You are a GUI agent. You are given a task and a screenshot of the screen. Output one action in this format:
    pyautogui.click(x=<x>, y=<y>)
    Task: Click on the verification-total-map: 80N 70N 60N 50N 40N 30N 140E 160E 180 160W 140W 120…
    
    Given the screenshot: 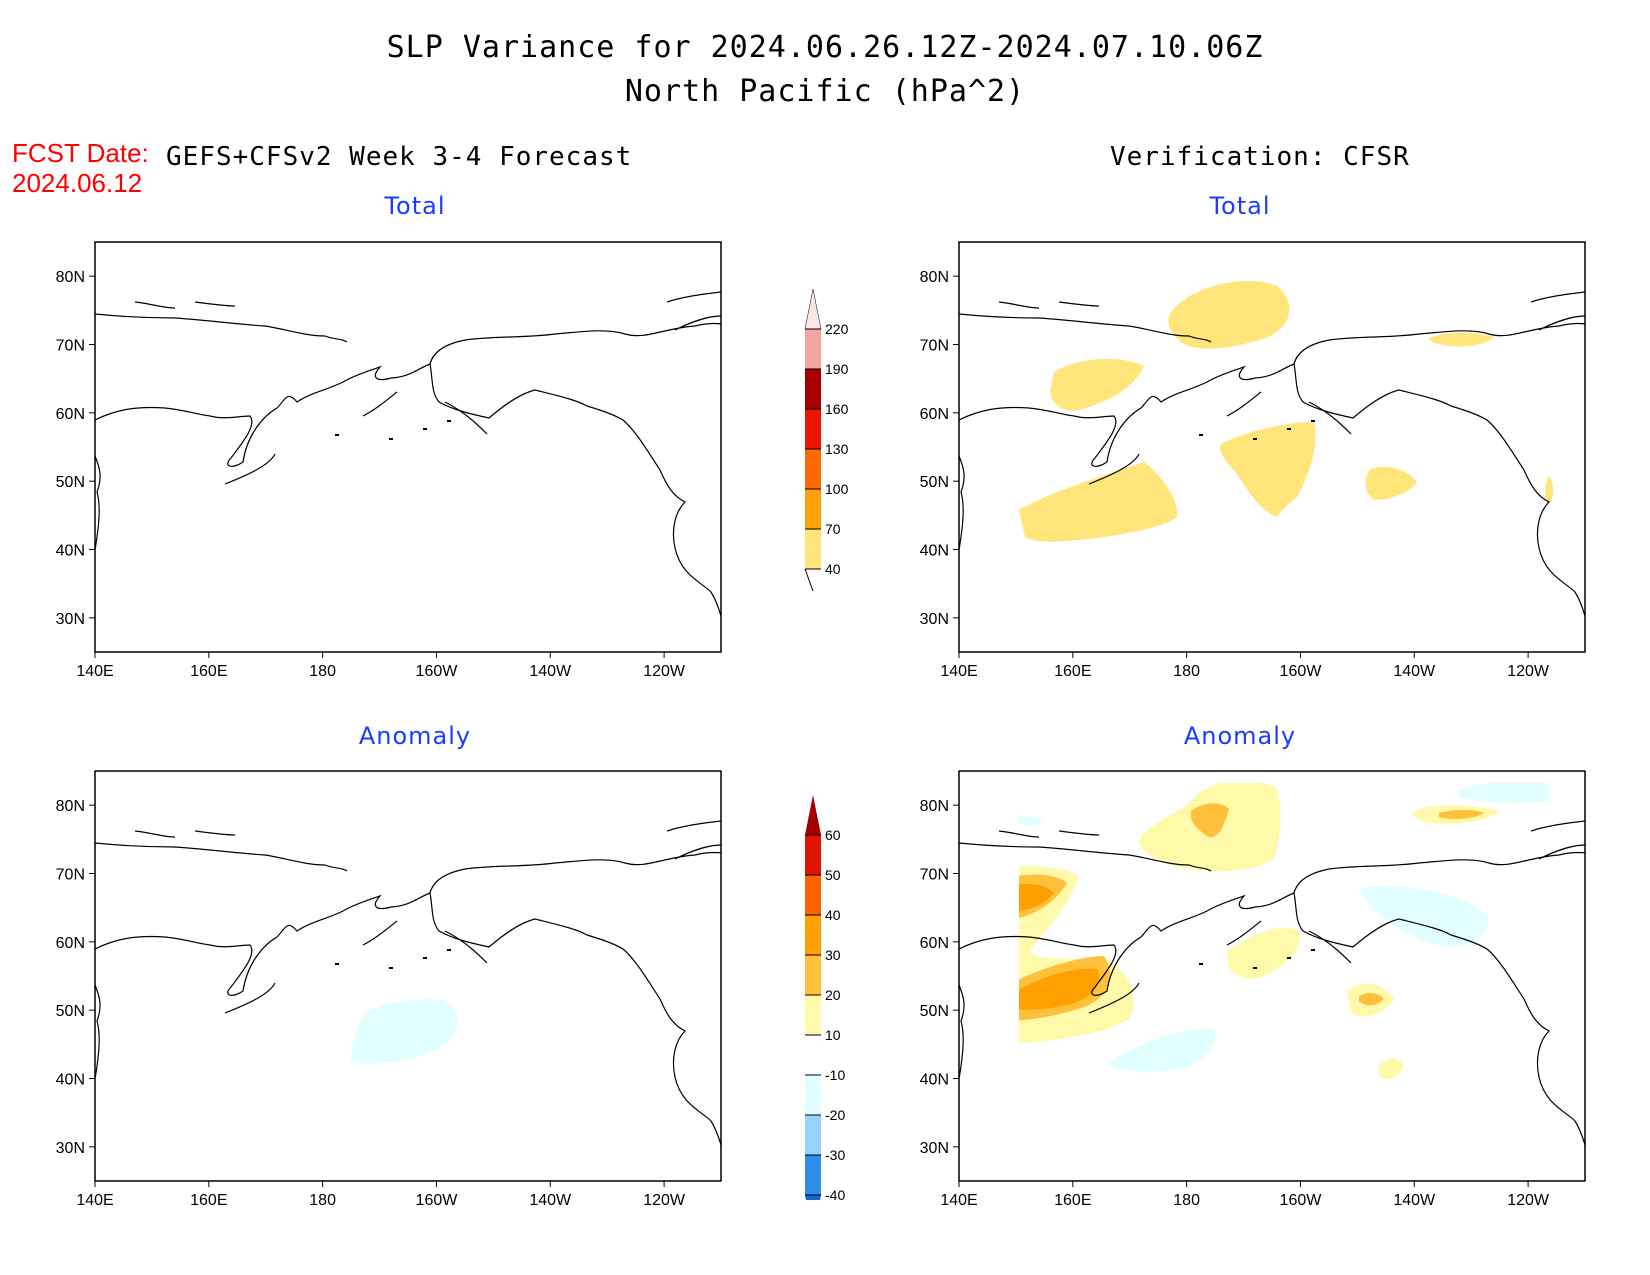 What is the action you would take?
    pyautogui.click(x=1253, y=460)
    